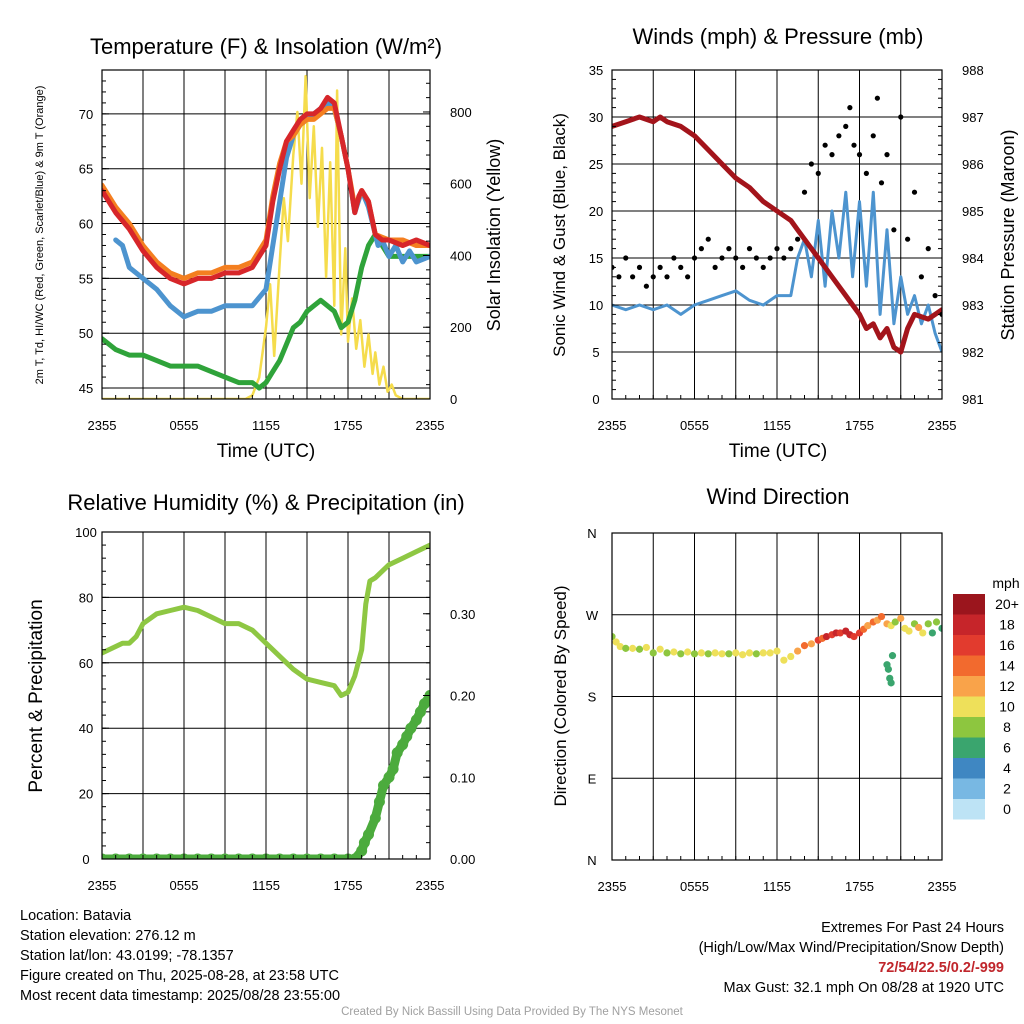 Image resolution: width=1024 pixels, height=1024 pixels. Describe the element at coordinates (461, 327) in the screenshot. I see `y2-tick-label: 200` at that location.